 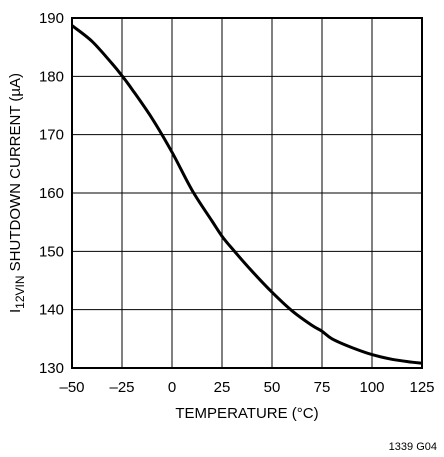 I want to click on x-tick-label: –50, so click(x=71, y=387).